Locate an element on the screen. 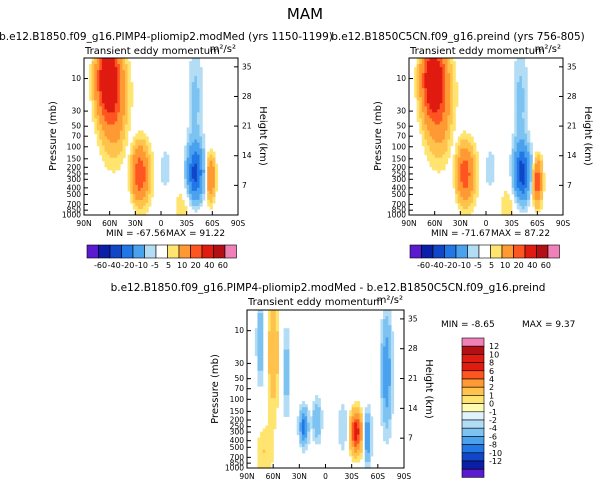  colorbar-label: -10 is located at coordinates (495, 453).